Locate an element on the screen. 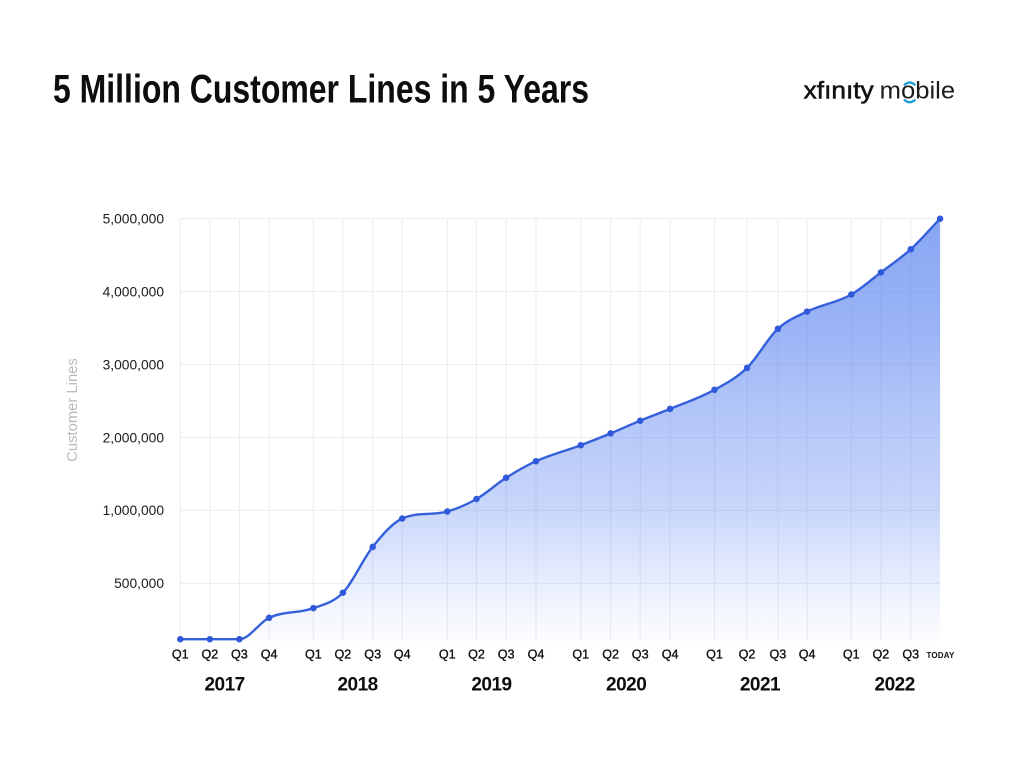  svg-text: mobile is located at coordinates (918, 91).